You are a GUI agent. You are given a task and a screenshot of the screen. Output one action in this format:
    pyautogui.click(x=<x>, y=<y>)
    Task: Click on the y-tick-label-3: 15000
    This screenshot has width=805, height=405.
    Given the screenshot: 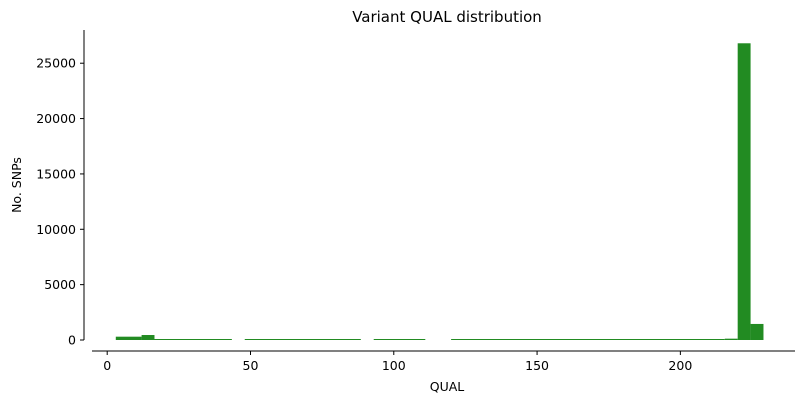 What is the action you would take?
    pyautogui.click(x=56, y=173)
    